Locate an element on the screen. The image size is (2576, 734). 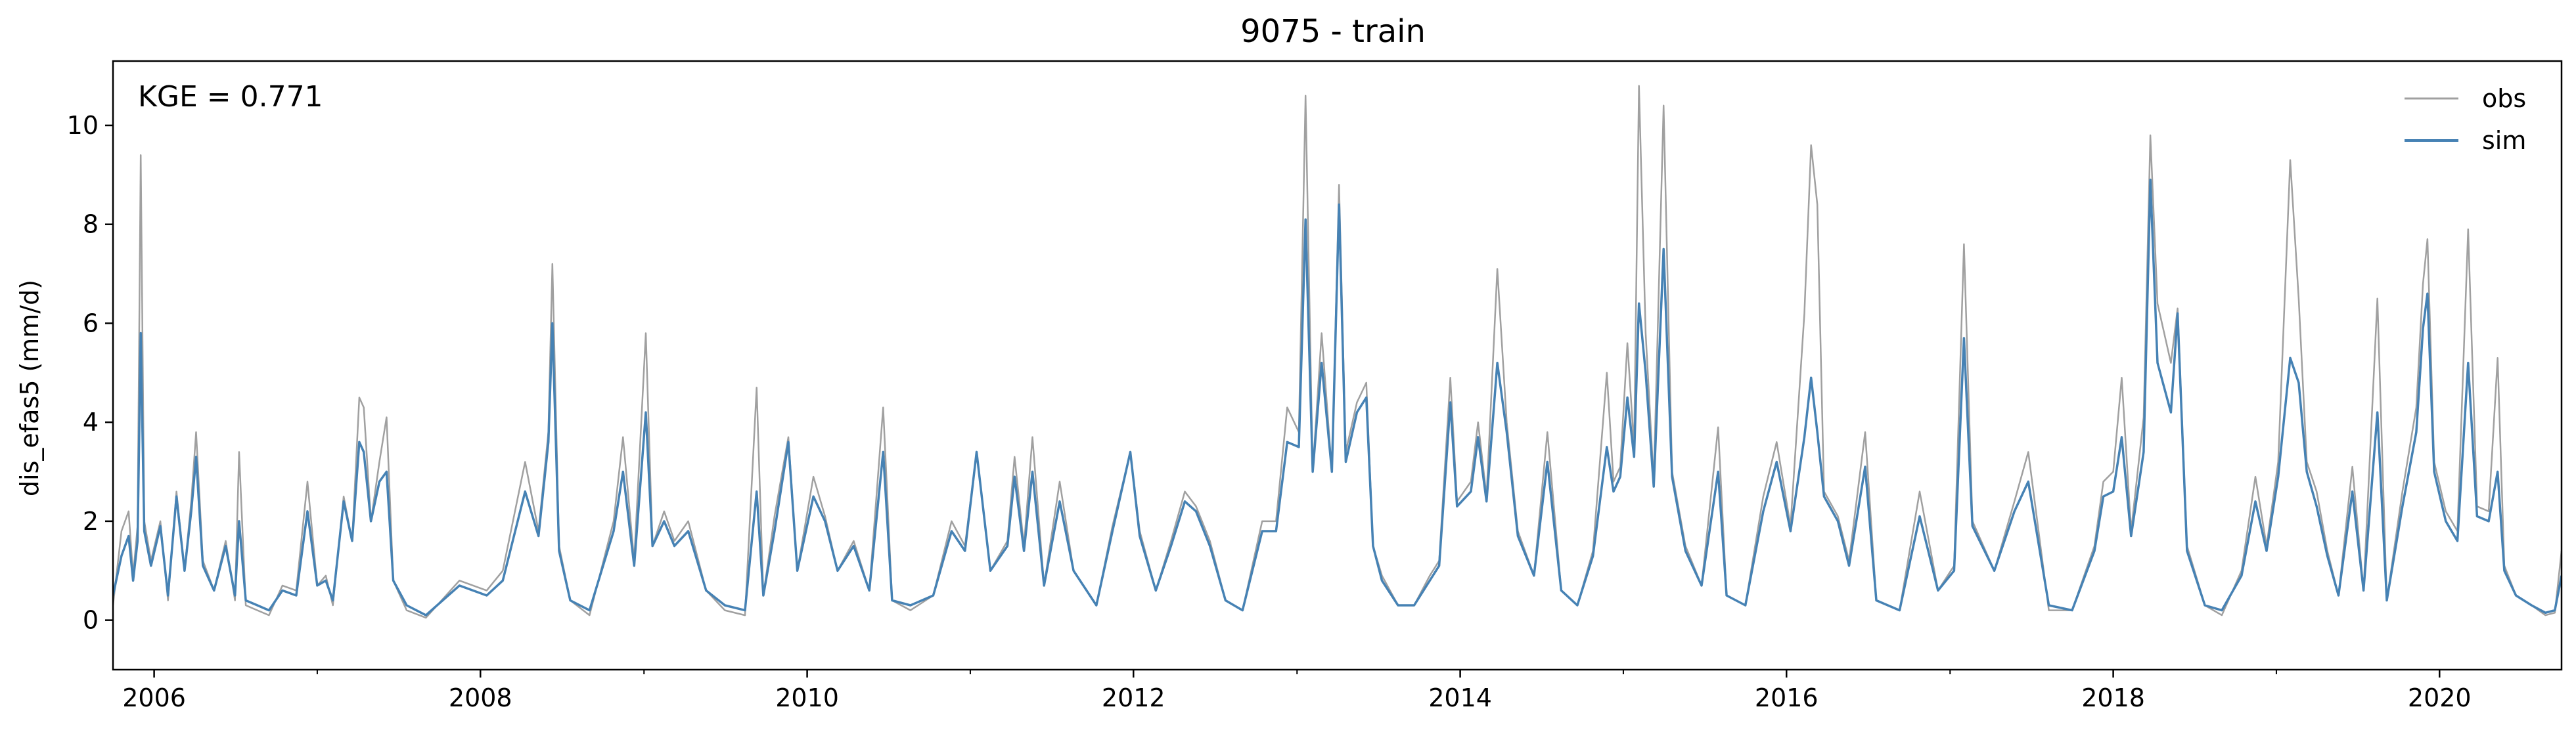
chart-title: 9075 - train is located at coordinates (1333, 31).